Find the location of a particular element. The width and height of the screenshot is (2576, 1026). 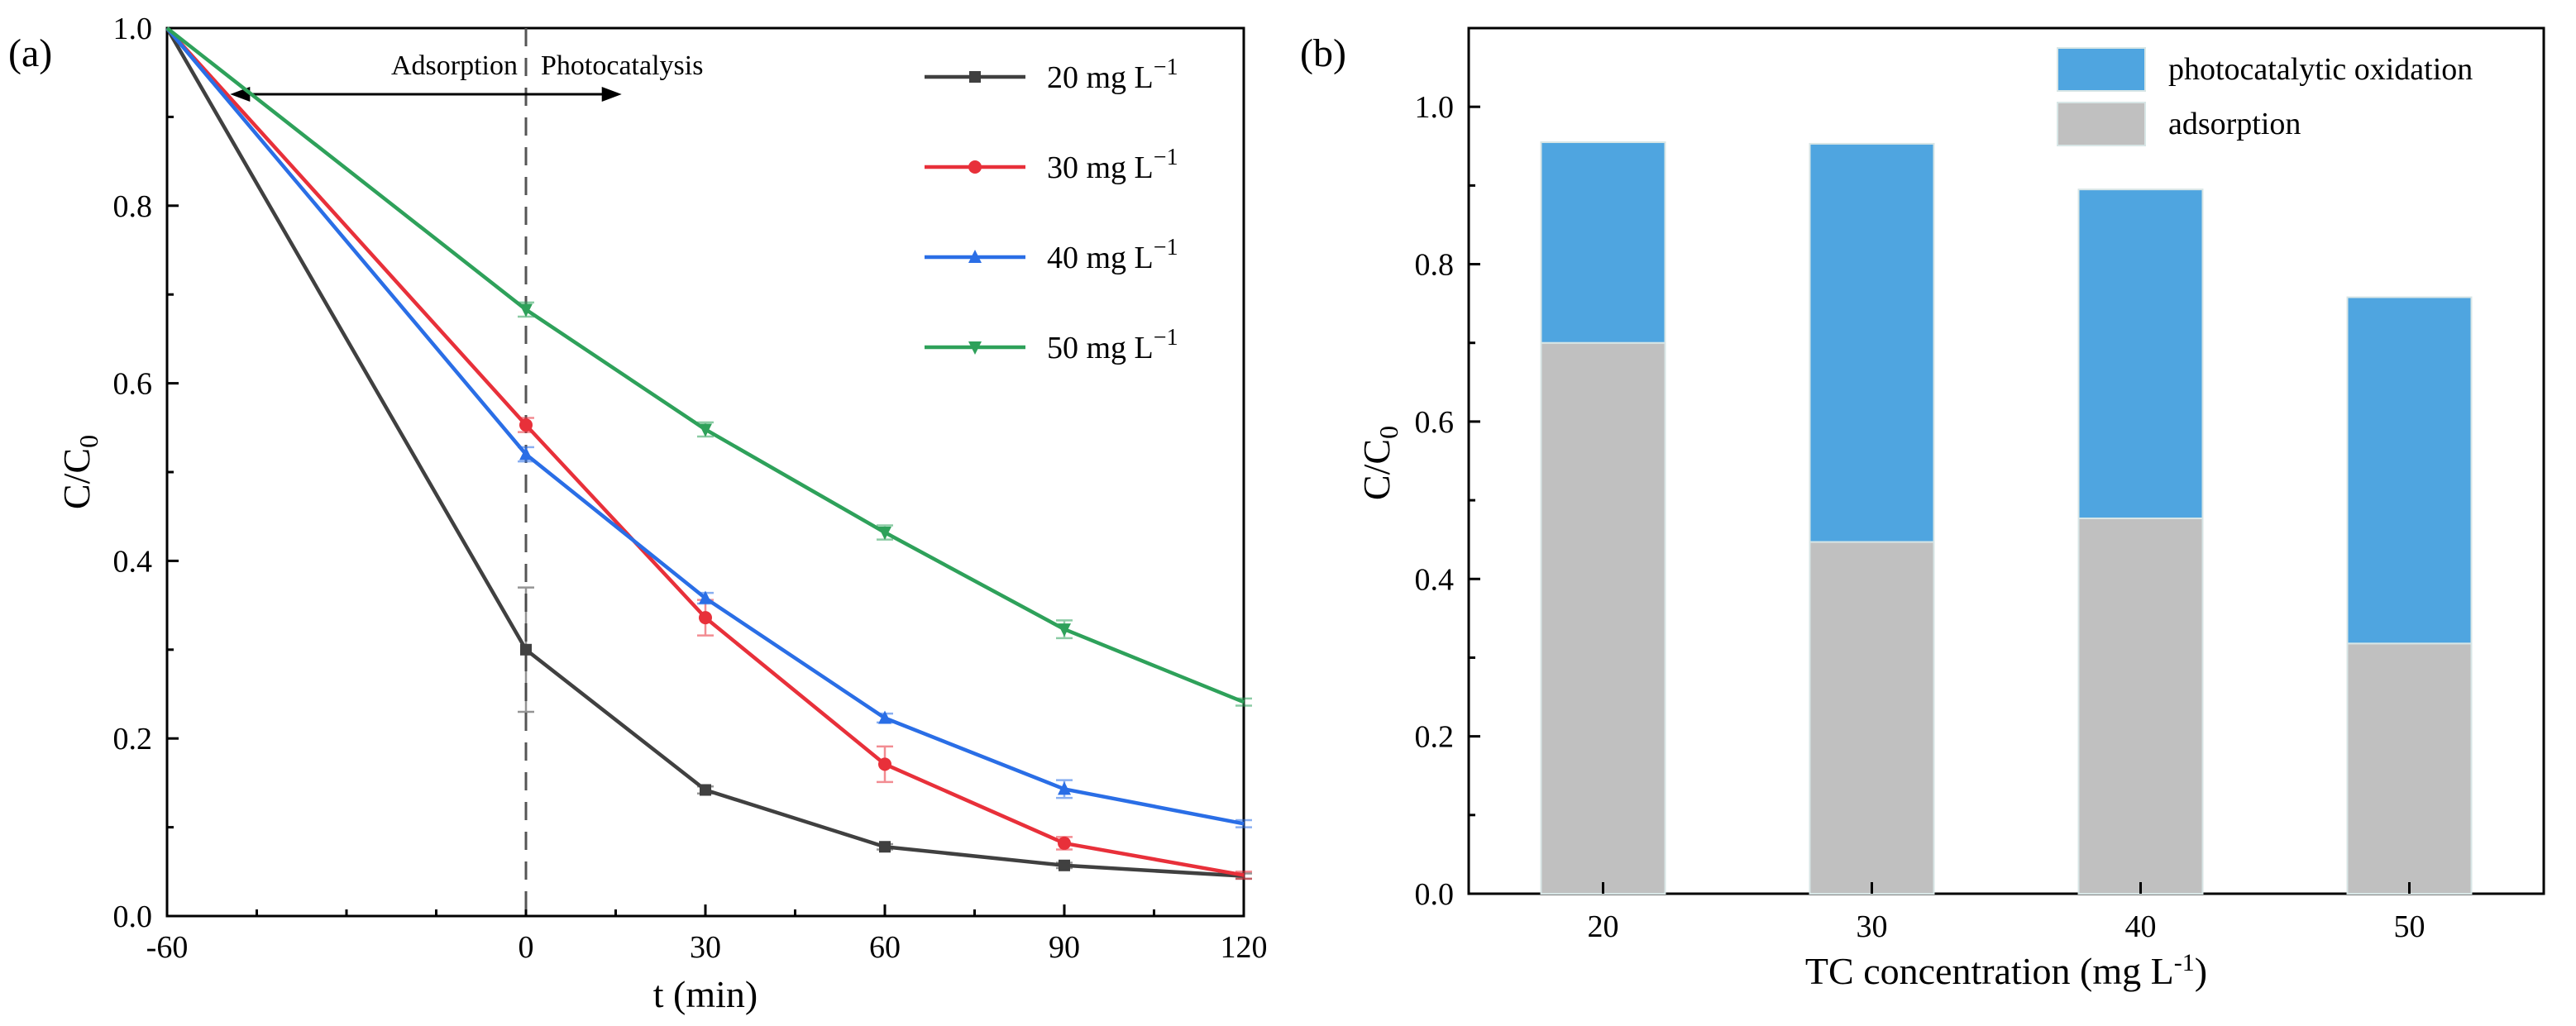

legend-item: 20 mg L−1 is located at coordinates (1051, 75).